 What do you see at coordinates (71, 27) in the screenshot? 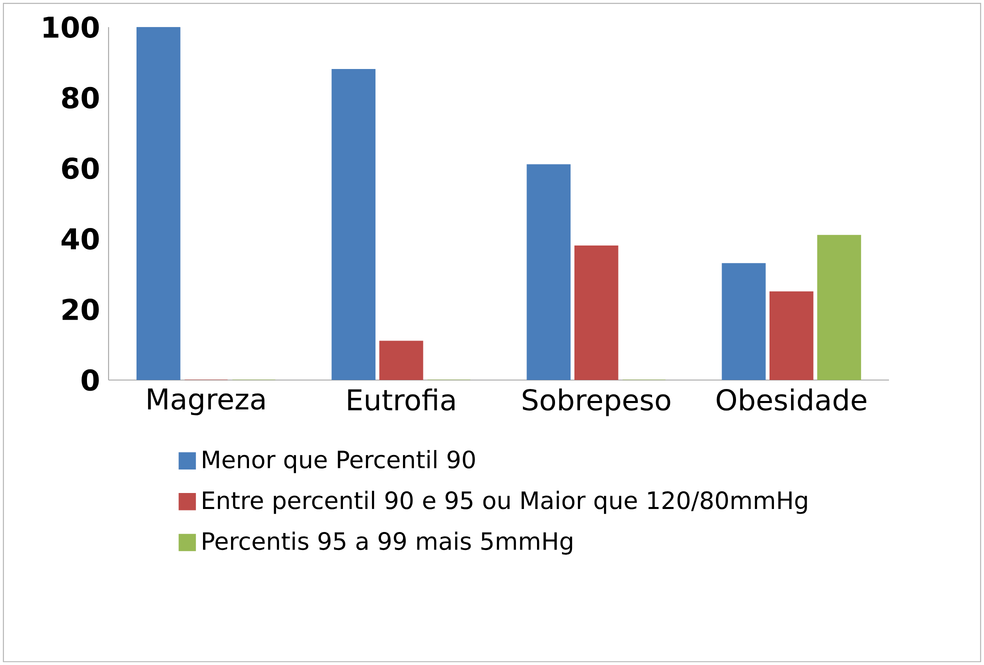
I see `y-tick-label: 100` at bounding box center [71, 27].